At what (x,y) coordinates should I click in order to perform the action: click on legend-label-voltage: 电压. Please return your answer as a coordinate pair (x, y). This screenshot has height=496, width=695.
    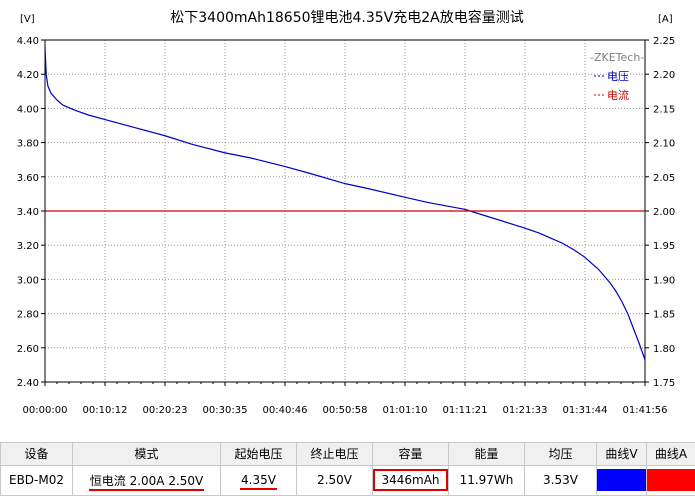
    Looking at the image, I should click on (618, 76).